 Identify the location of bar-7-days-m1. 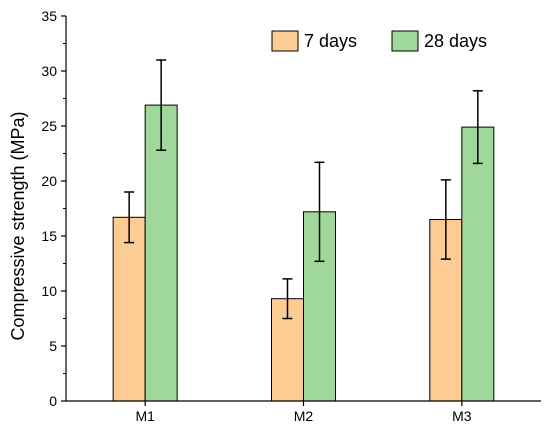
(129, 309).